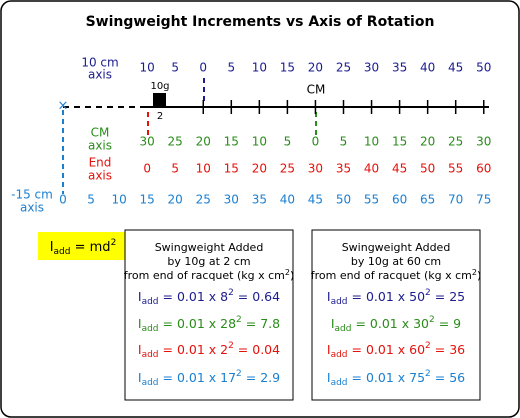 The width and height of the screenshot is (520, 418). I want to click on line-result: = 56, so click(448, 377).